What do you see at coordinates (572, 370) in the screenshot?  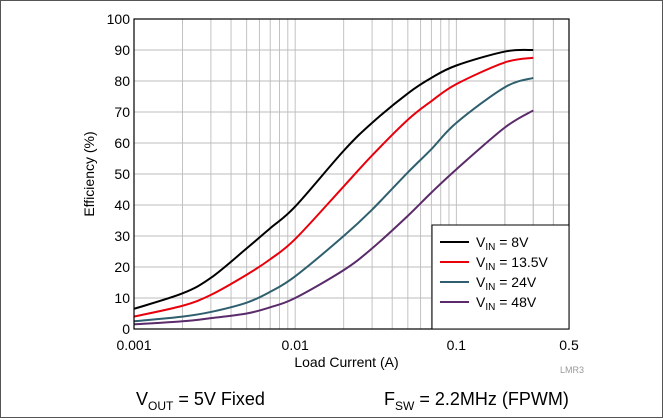 I see `figure-code: LMR3` at bounding box center [572, 370].